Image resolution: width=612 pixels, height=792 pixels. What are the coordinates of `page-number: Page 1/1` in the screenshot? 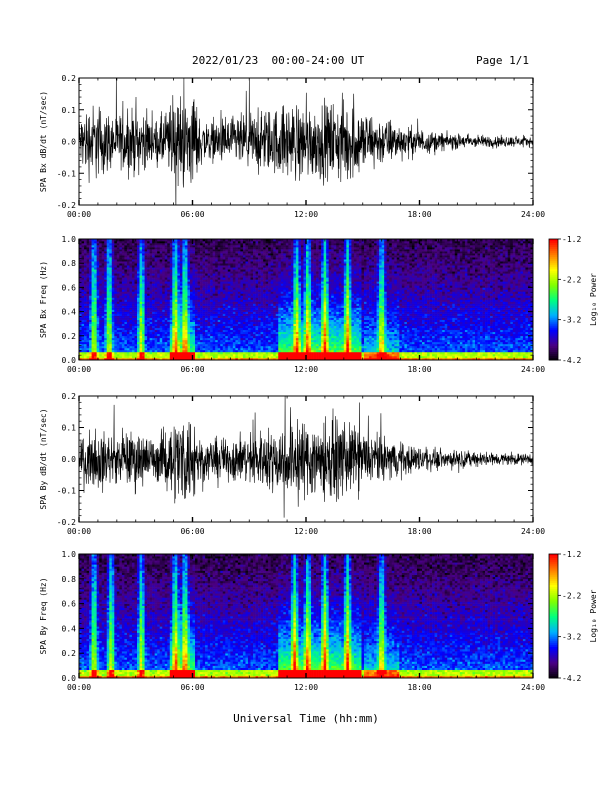 It's located at (502, 60).